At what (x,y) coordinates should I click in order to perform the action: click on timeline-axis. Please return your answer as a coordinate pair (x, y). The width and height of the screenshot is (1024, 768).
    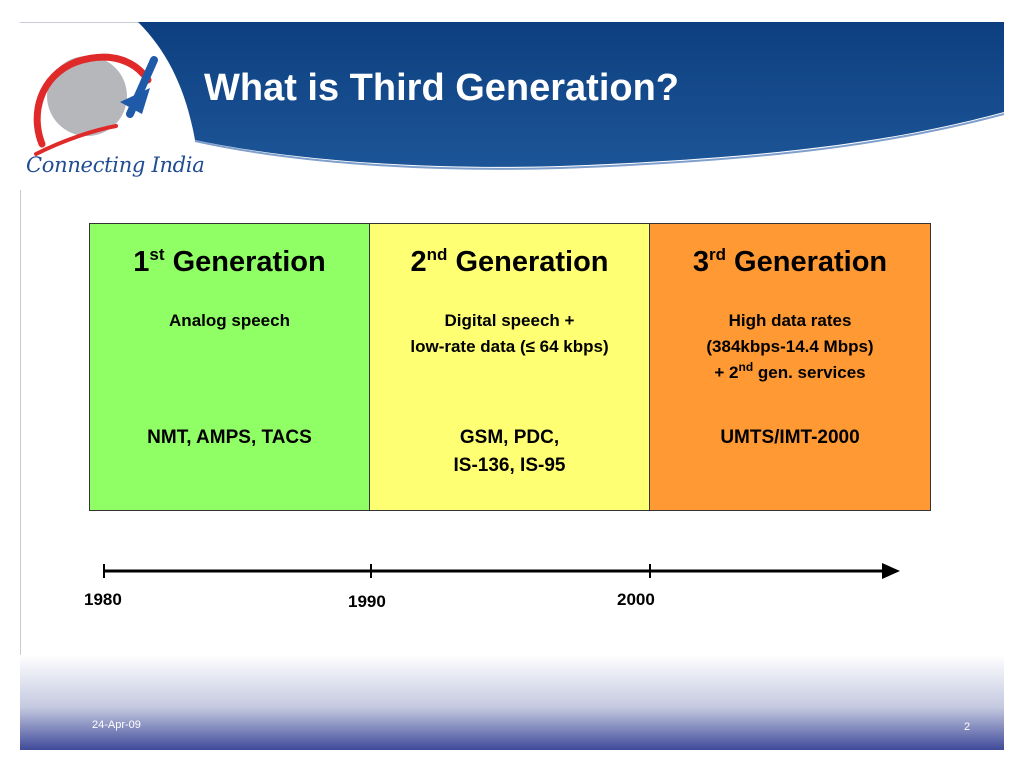
    Looking at the image, I should click on (501, 571).